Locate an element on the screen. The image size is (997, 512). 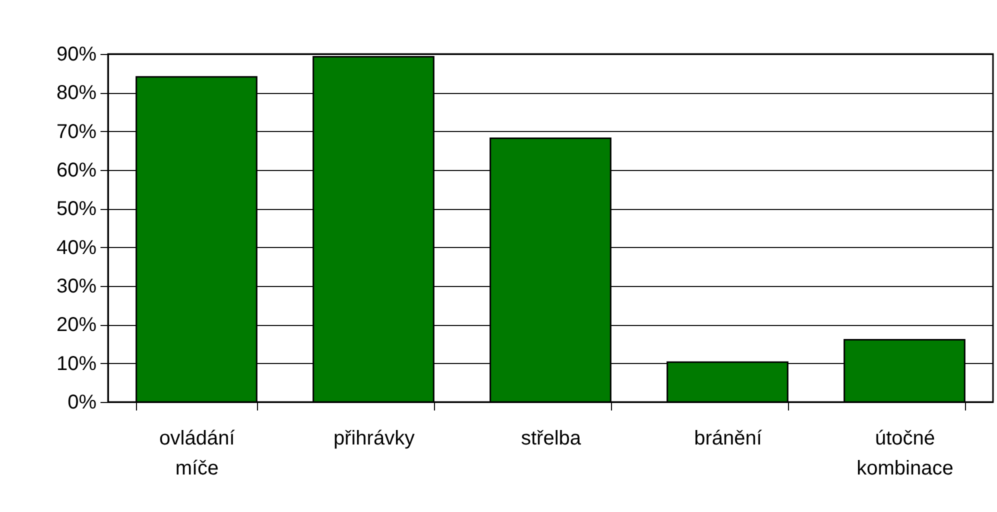
y-tick-label: 0% is located at coordinates (82, 403).